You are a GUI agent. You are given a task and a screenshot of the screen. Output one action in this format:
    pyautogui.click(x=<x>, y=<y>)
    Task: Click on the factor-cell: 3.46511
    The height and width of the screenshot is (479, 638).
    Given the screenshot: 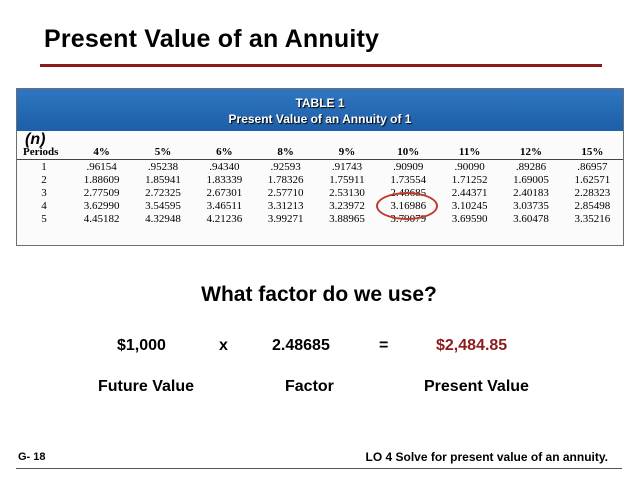 What is the action you would take?
    pyautogui.click(x=224, y=205)
    